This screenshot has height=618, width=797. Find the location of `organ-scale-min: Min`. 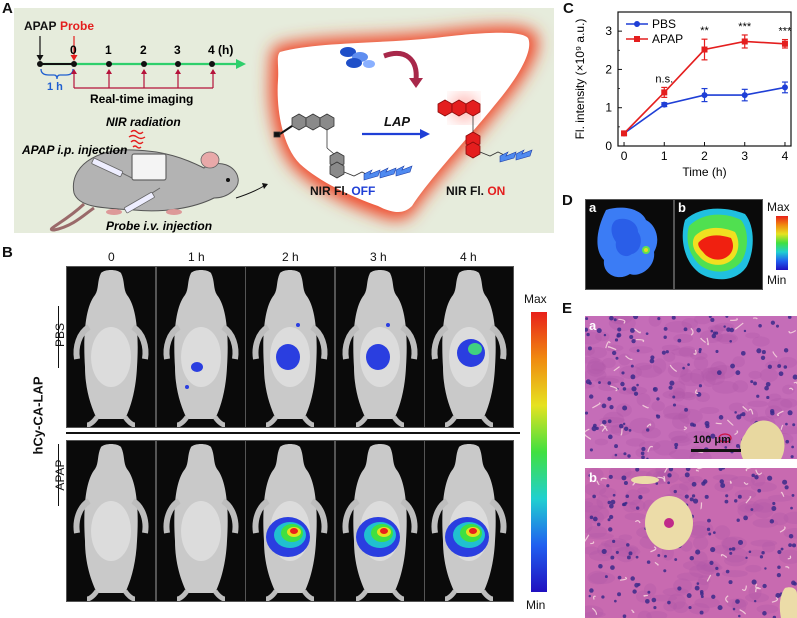

organ-scale-min: Min is located at coordinates (777, 280).